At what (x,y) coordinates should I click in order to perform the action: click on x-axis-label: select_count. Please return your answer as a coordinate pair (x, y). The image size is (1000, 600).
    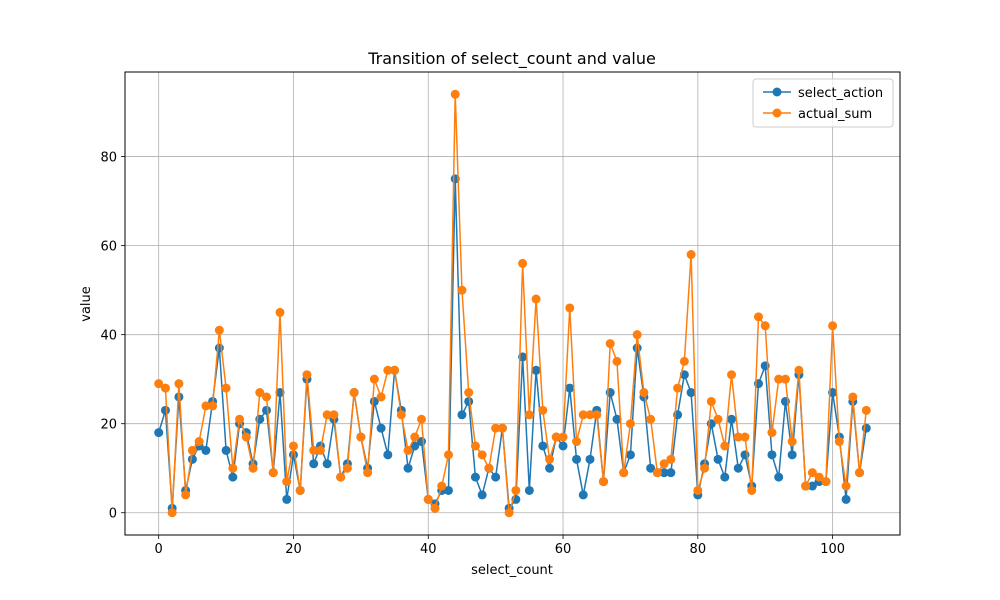
    Looking at the image, I should click on (512, 570).